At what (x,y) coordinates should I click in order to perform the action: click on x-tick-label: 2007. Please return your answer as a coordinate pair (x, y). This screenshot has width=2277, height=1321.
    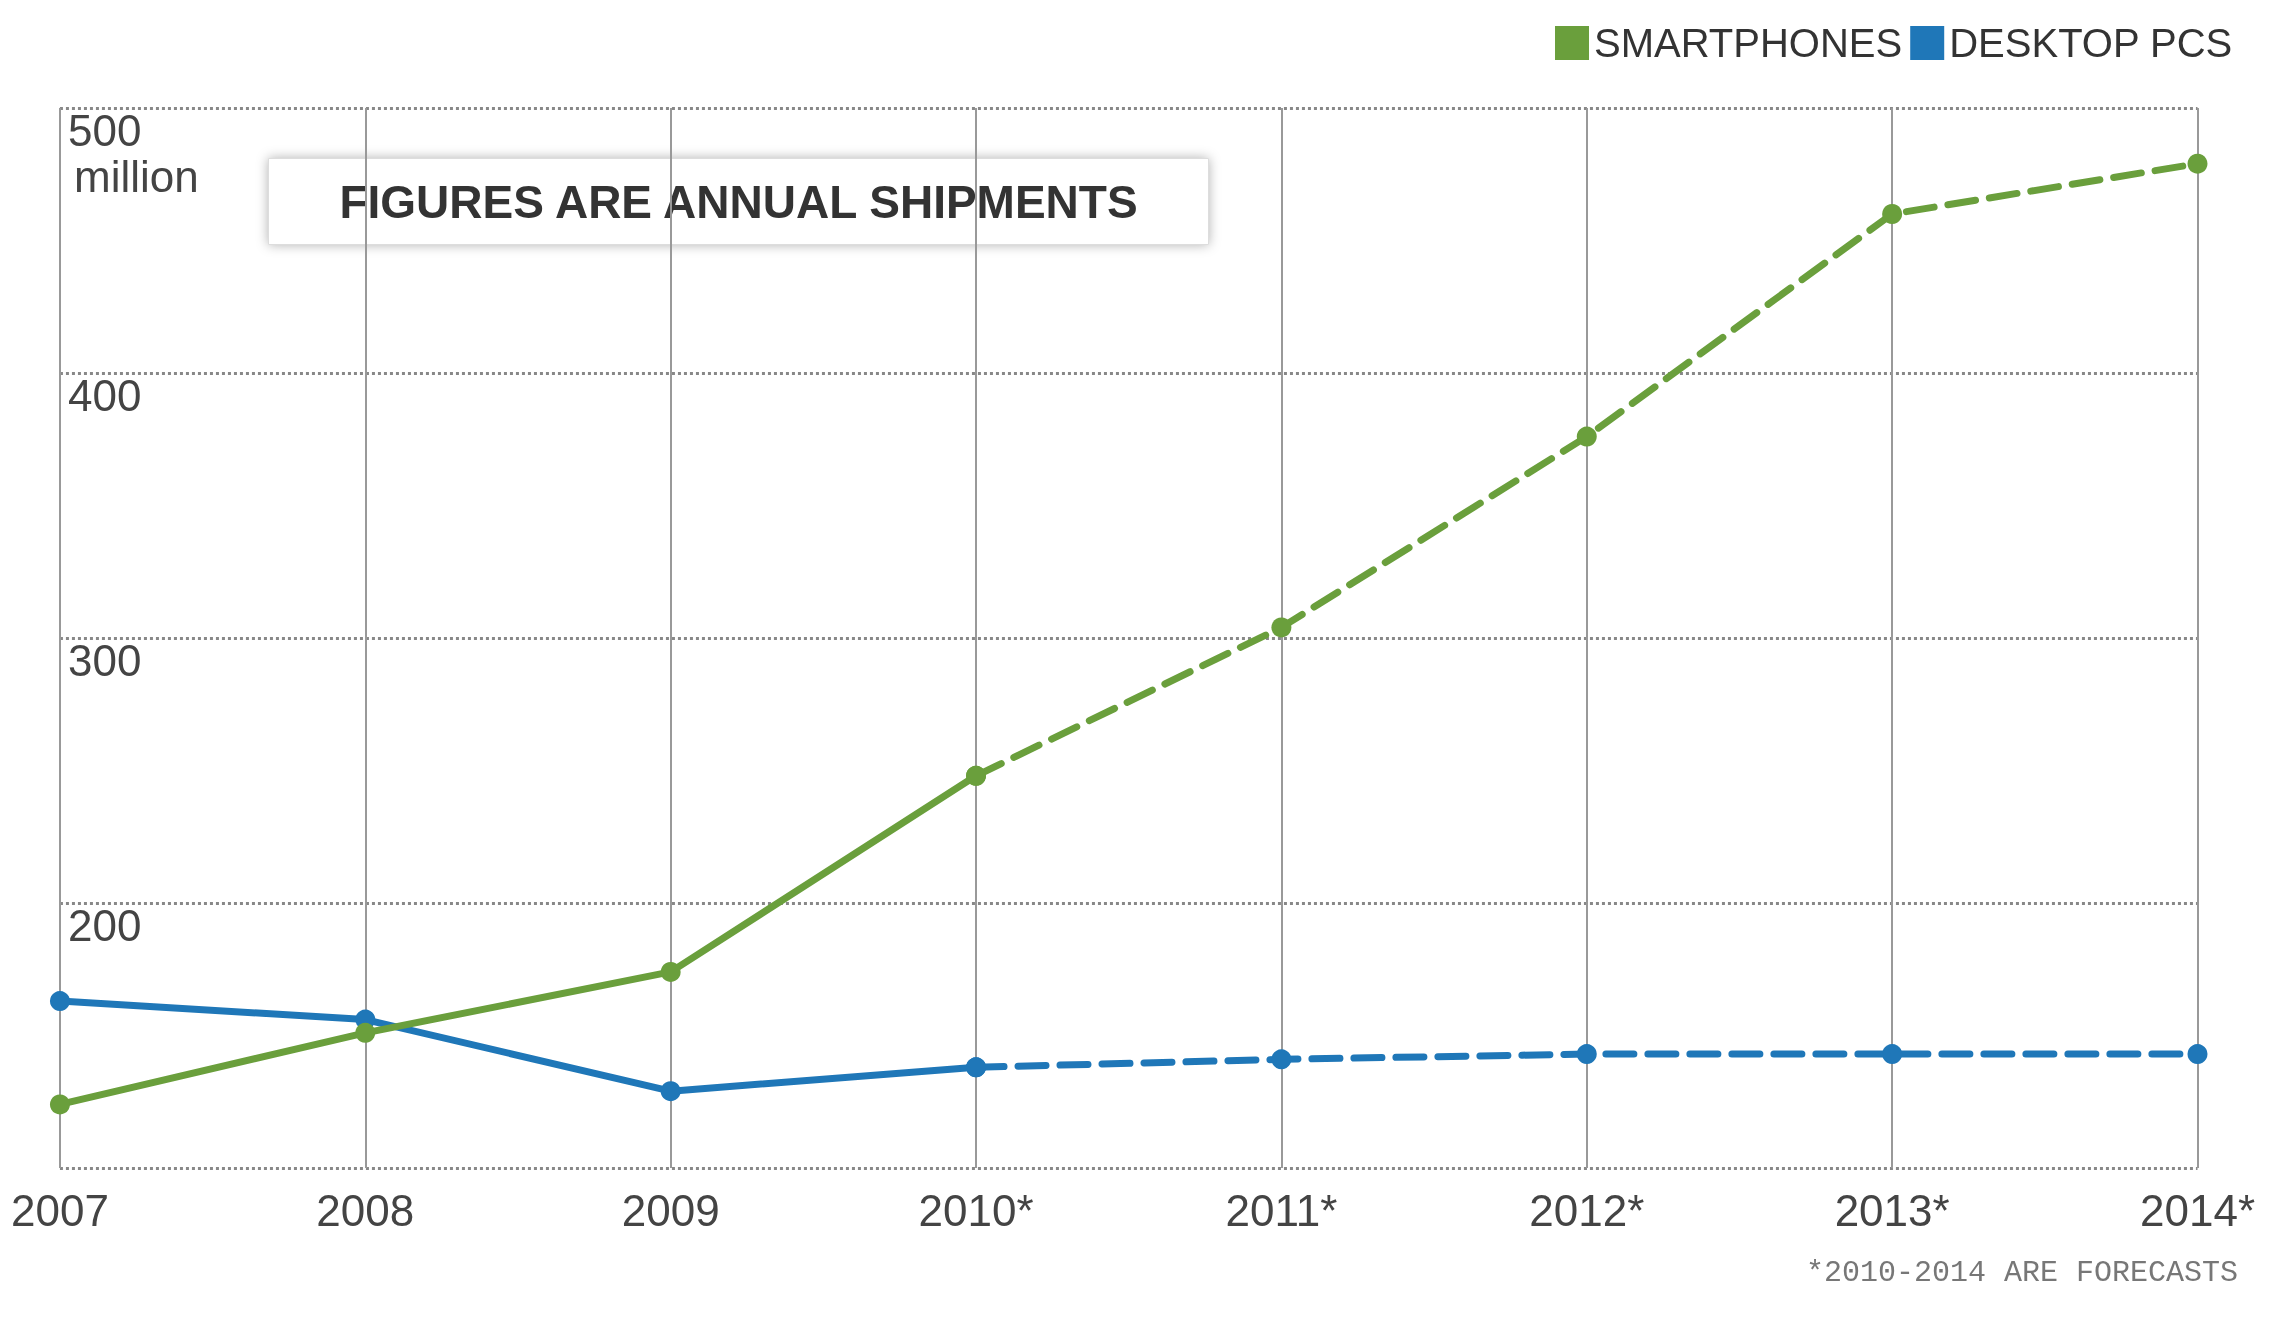
    Looking at the image, I should click on (60, 1210).